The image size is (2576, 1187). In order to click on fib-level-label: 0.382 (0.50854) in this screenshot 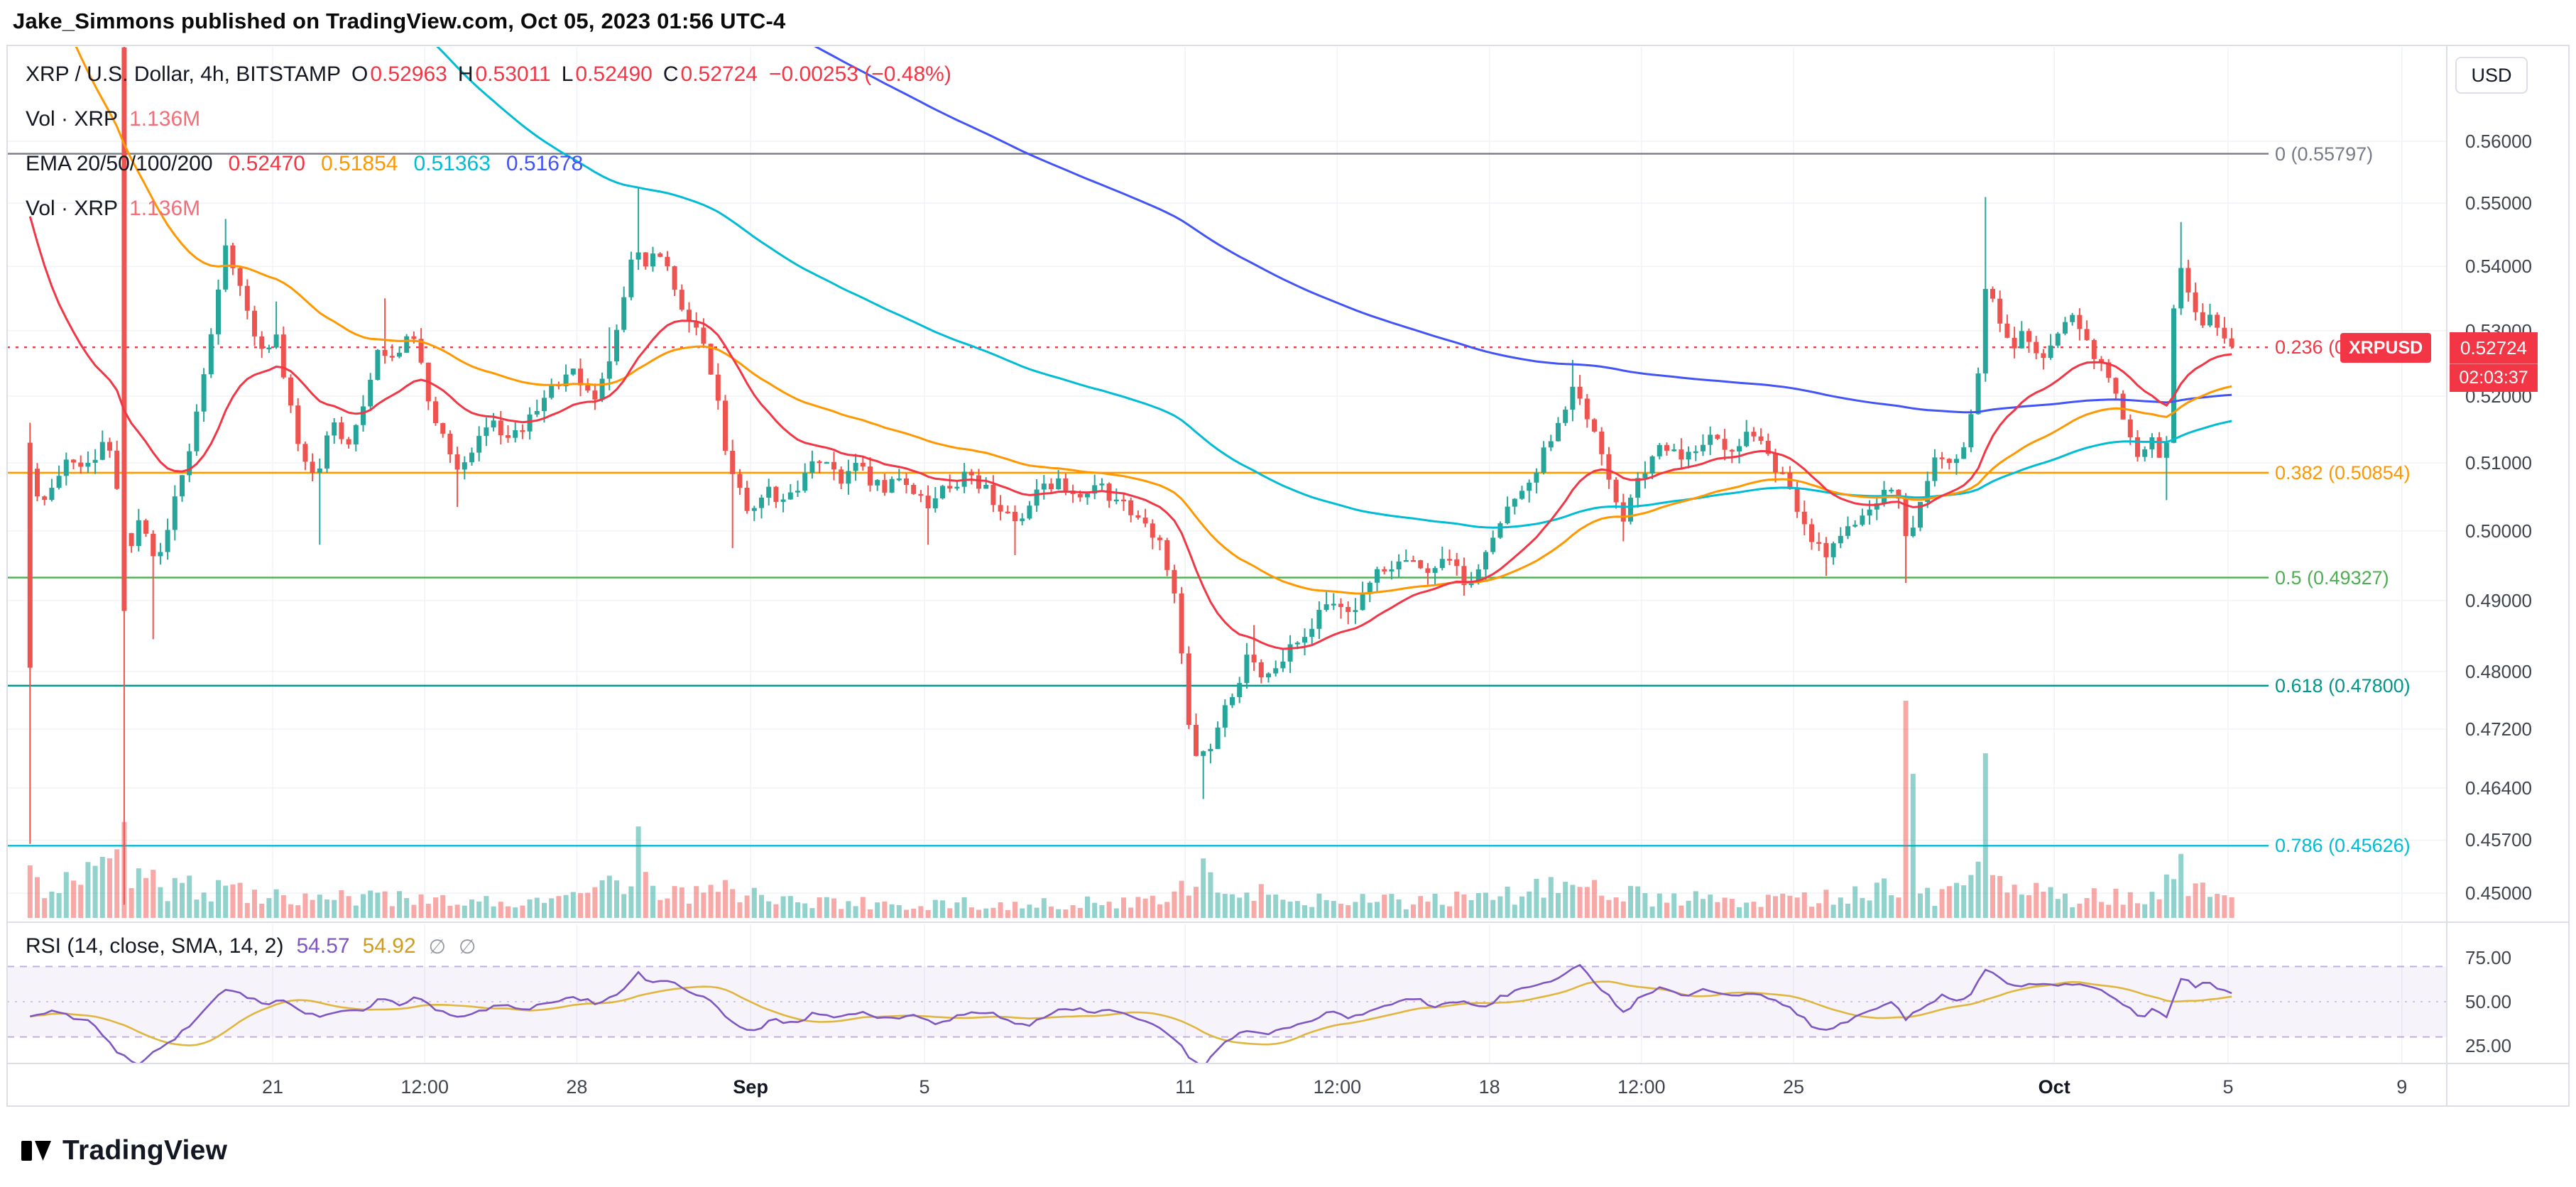, I will do `click(2343, 472)`.